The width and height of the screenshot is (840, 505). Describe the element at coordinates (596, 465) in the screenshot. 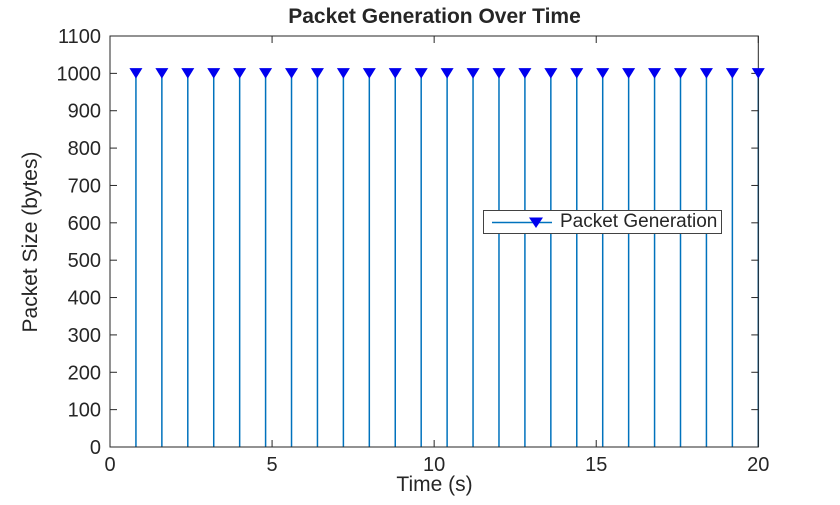

I see `x-tick-label: 15` at that location.